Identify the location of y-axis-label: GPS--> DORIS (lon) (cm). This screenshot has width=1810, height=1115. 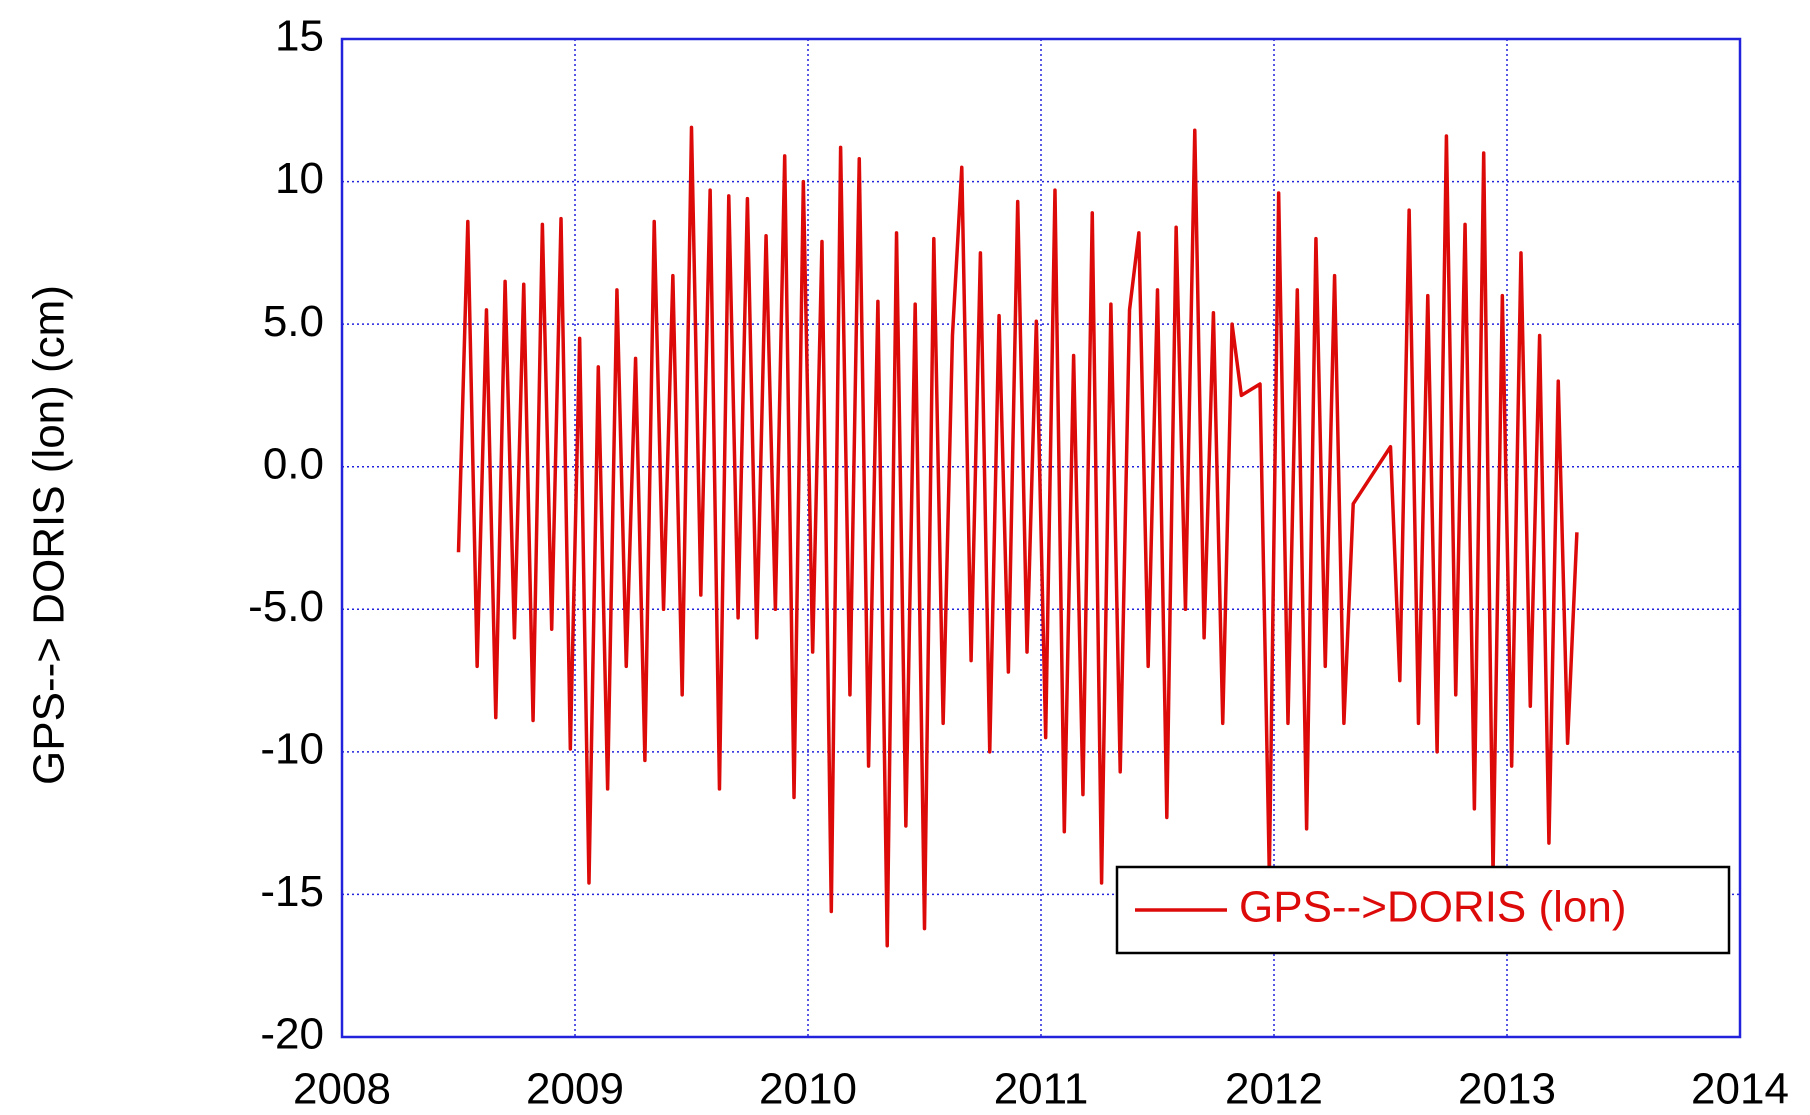
(49, 535).